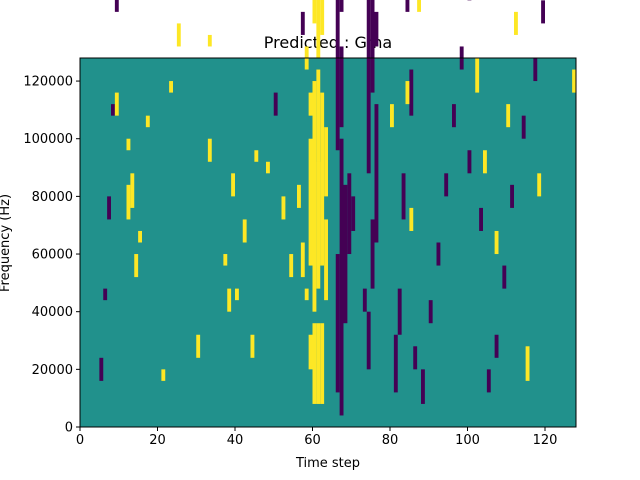 Image resolution: width=640 pixels, height=480 pixels. I want to click on x-tick-label: 120, so click(545, 440).